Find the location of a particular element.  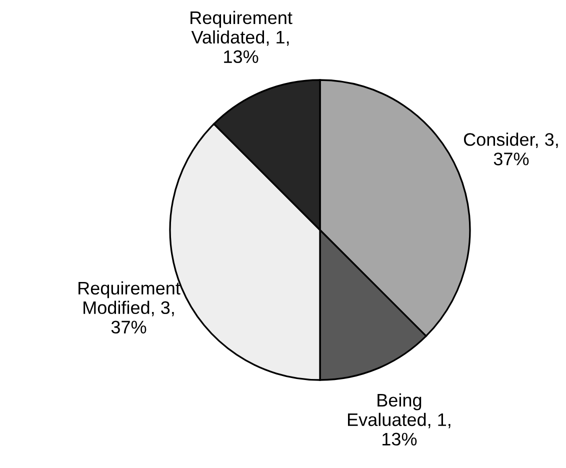

slice-label: Requirement Modified, 3, 37% is located at coordinates (129, 307).